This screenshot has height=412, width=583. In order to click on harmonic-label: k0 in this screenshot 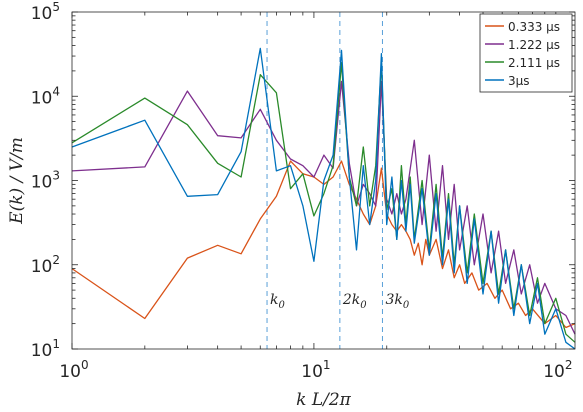, I will do `click(277, 301)`.